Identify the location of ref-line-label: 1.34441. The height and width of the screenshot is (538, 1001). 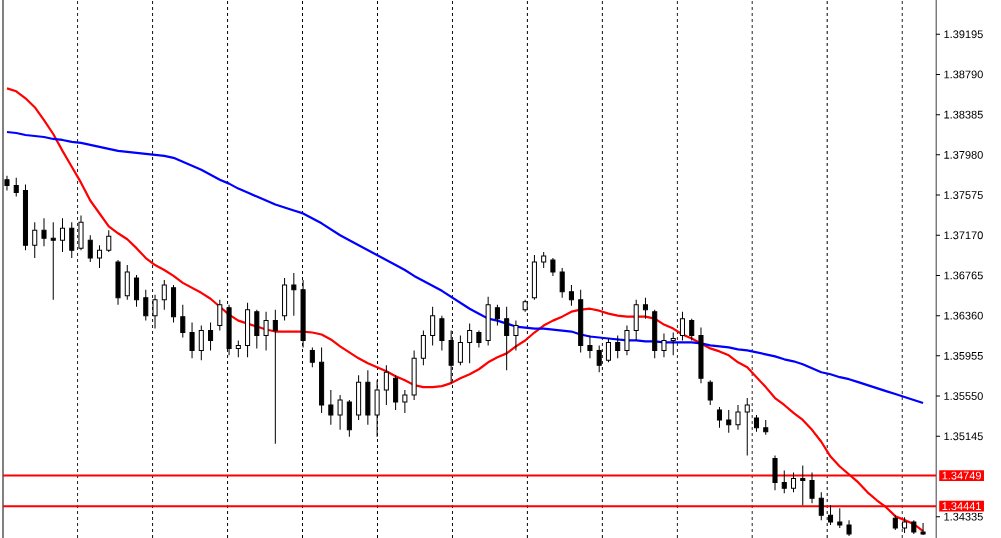
(961, 506).